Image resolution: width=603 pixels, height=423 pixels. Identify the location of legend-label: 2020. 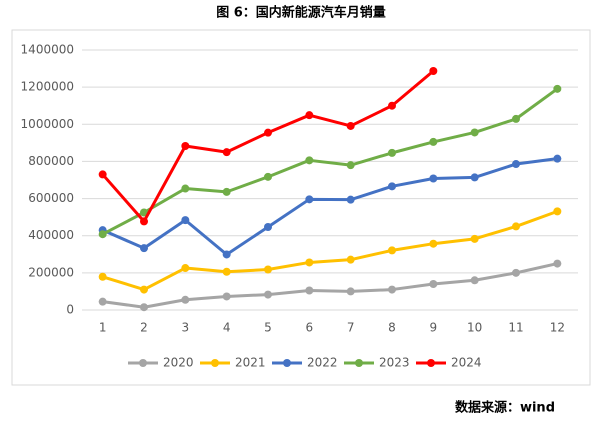
(178, 363).